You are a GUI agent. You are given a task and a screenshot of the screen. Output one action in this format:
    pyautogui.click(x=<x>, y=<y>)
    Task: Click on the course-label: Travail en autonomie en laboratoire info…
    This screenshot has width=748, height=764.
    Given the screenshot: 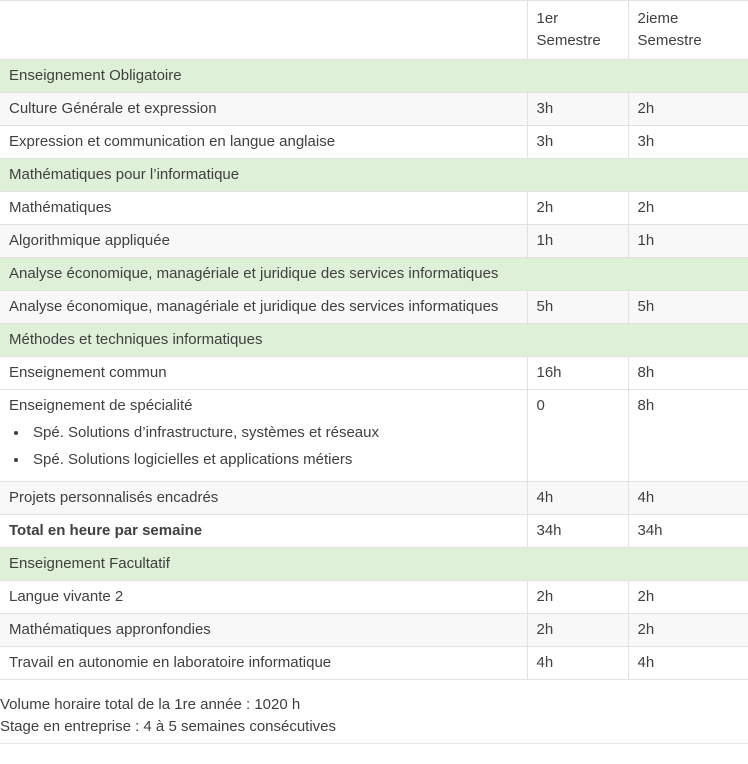 What is the action you would take?
    pyautogui.click(x=263, y=663)
    